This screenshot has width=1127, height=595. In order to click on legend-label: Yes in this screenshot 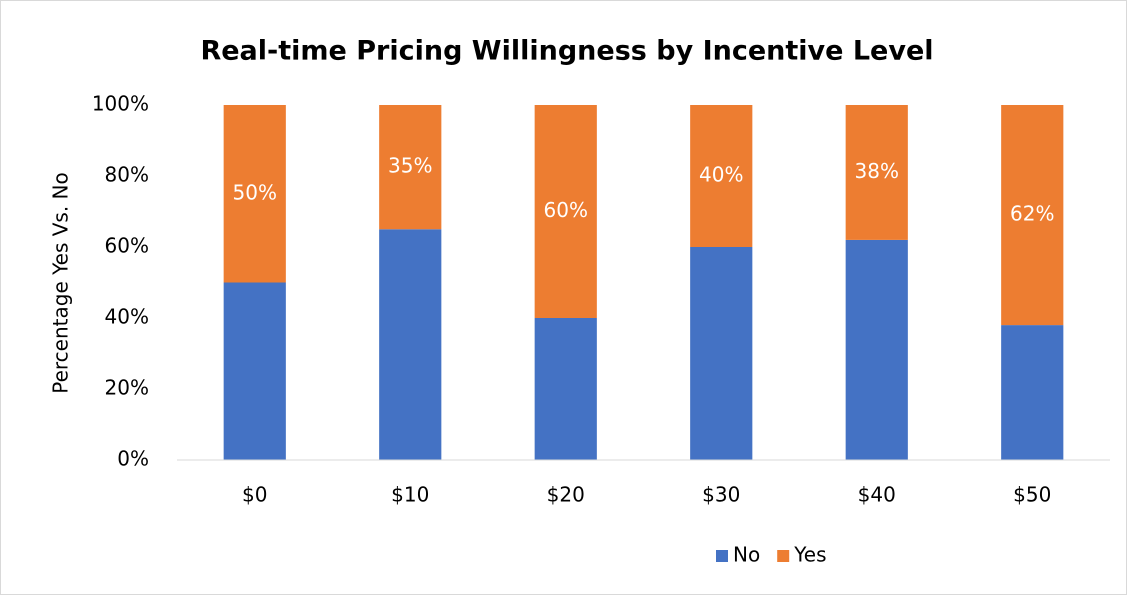, I will do `click(809, 555)`.